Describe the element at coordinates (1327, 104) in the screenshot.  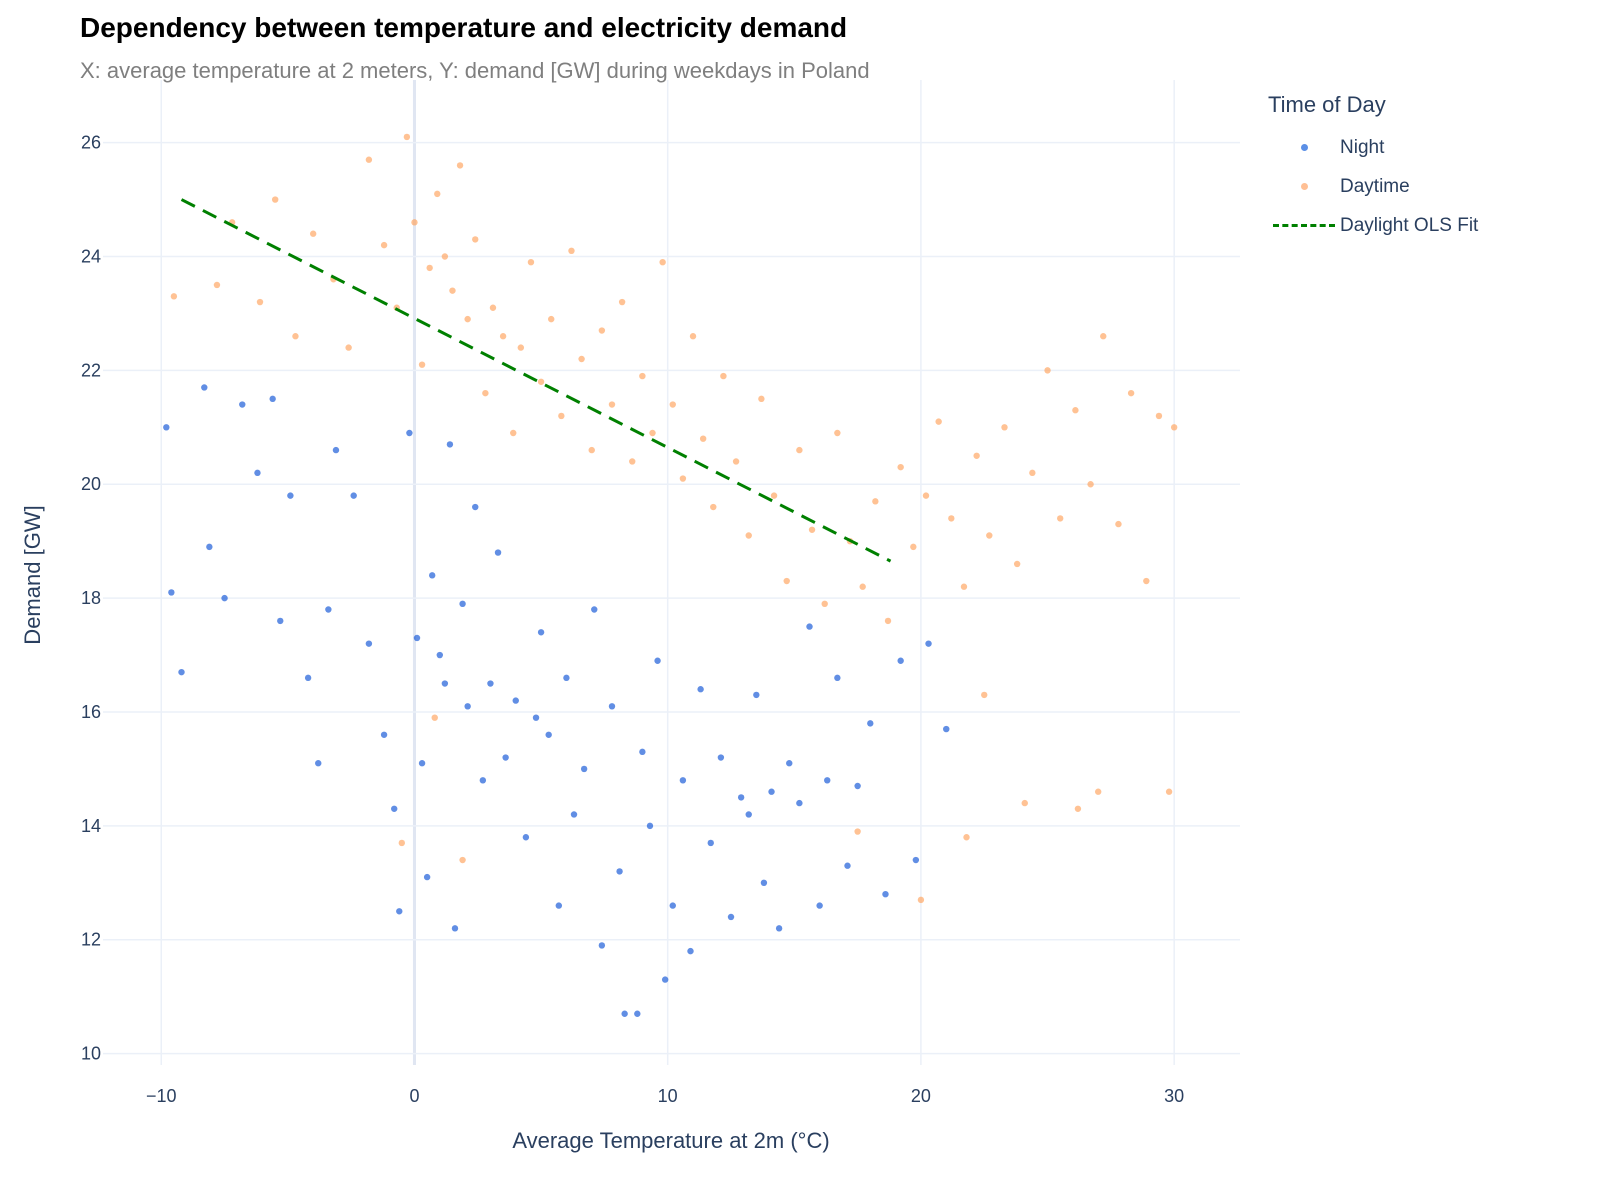
I see `legend-title: Time of Day` at that location.